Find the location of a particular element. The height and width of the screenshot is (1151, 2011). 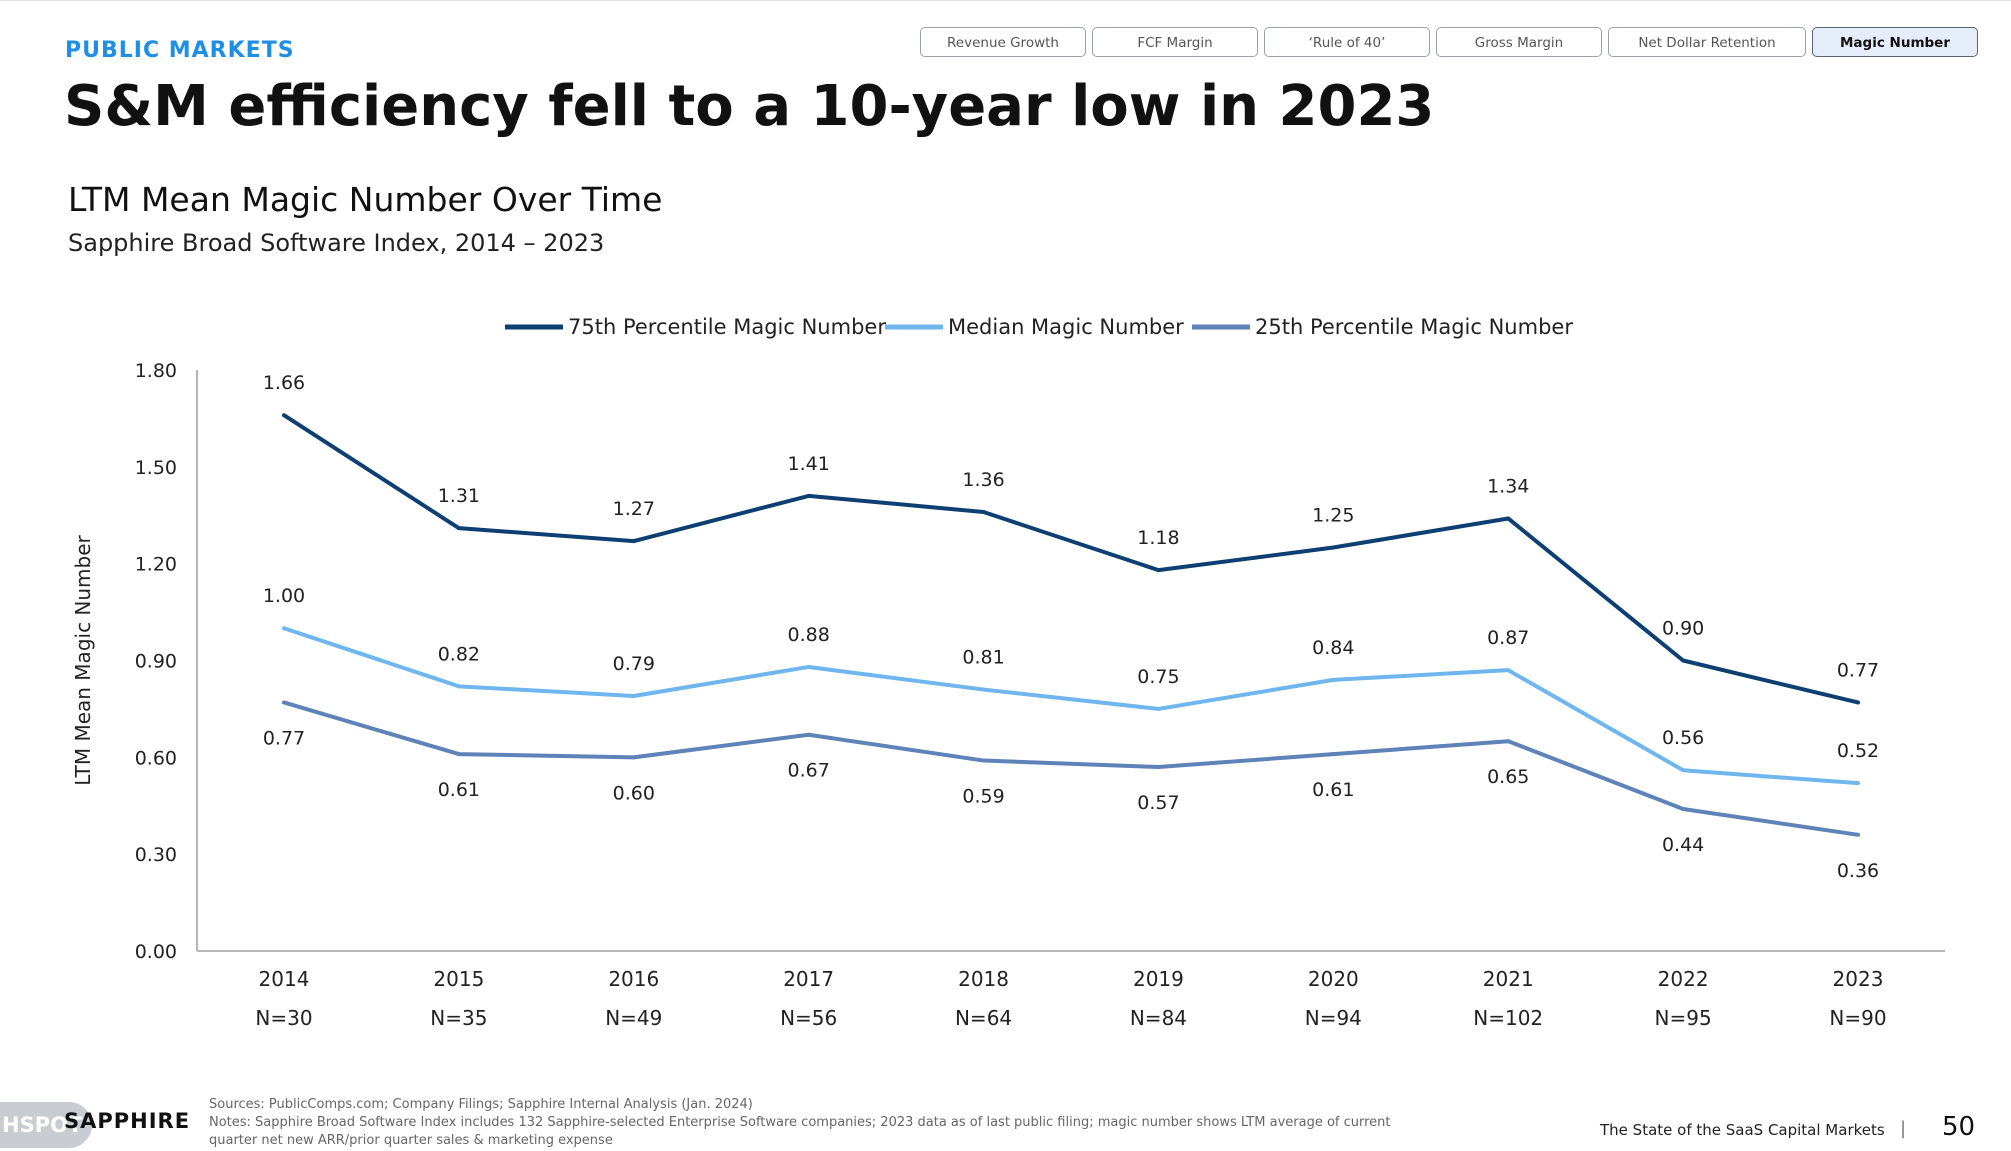

y-tick-label: 0.00 is located at coordinates (156, 952).